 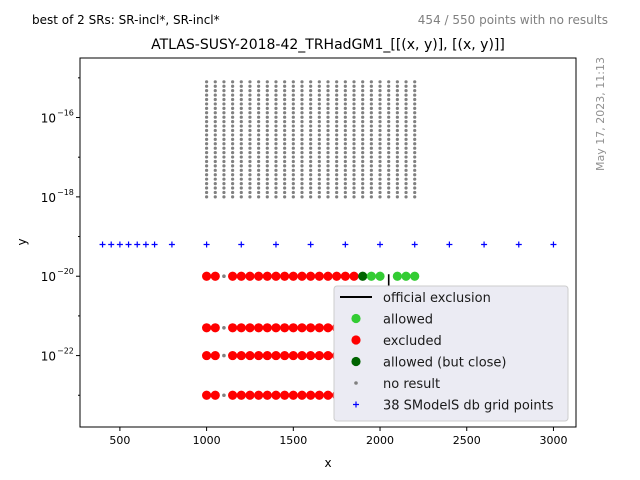 I want to click on legend-box, so click(x=451, y=353).